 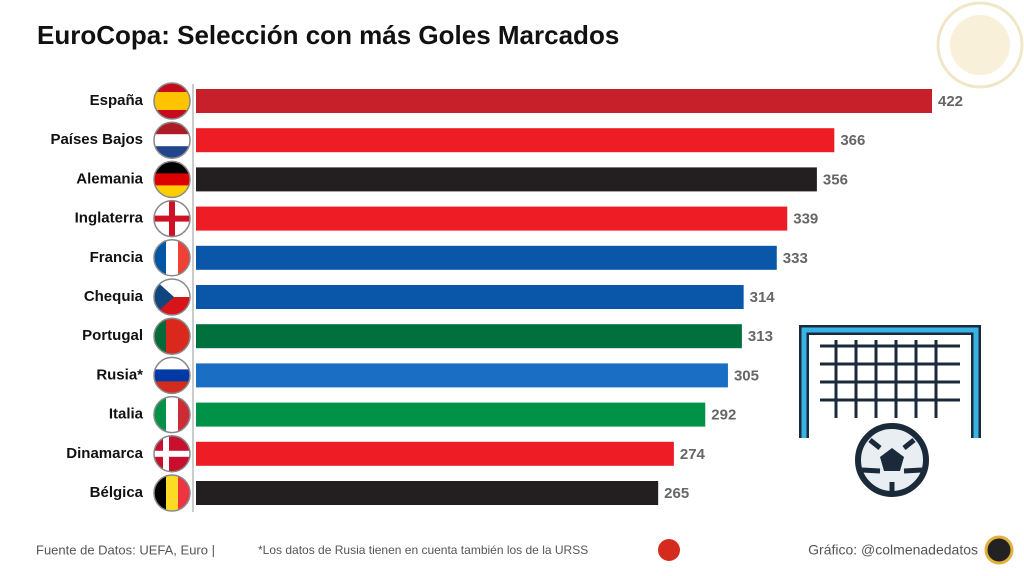 What do you see at coordinates (805, 219) in the screenshot?
I see `value-label: 339` at bounding box center [805, 219].